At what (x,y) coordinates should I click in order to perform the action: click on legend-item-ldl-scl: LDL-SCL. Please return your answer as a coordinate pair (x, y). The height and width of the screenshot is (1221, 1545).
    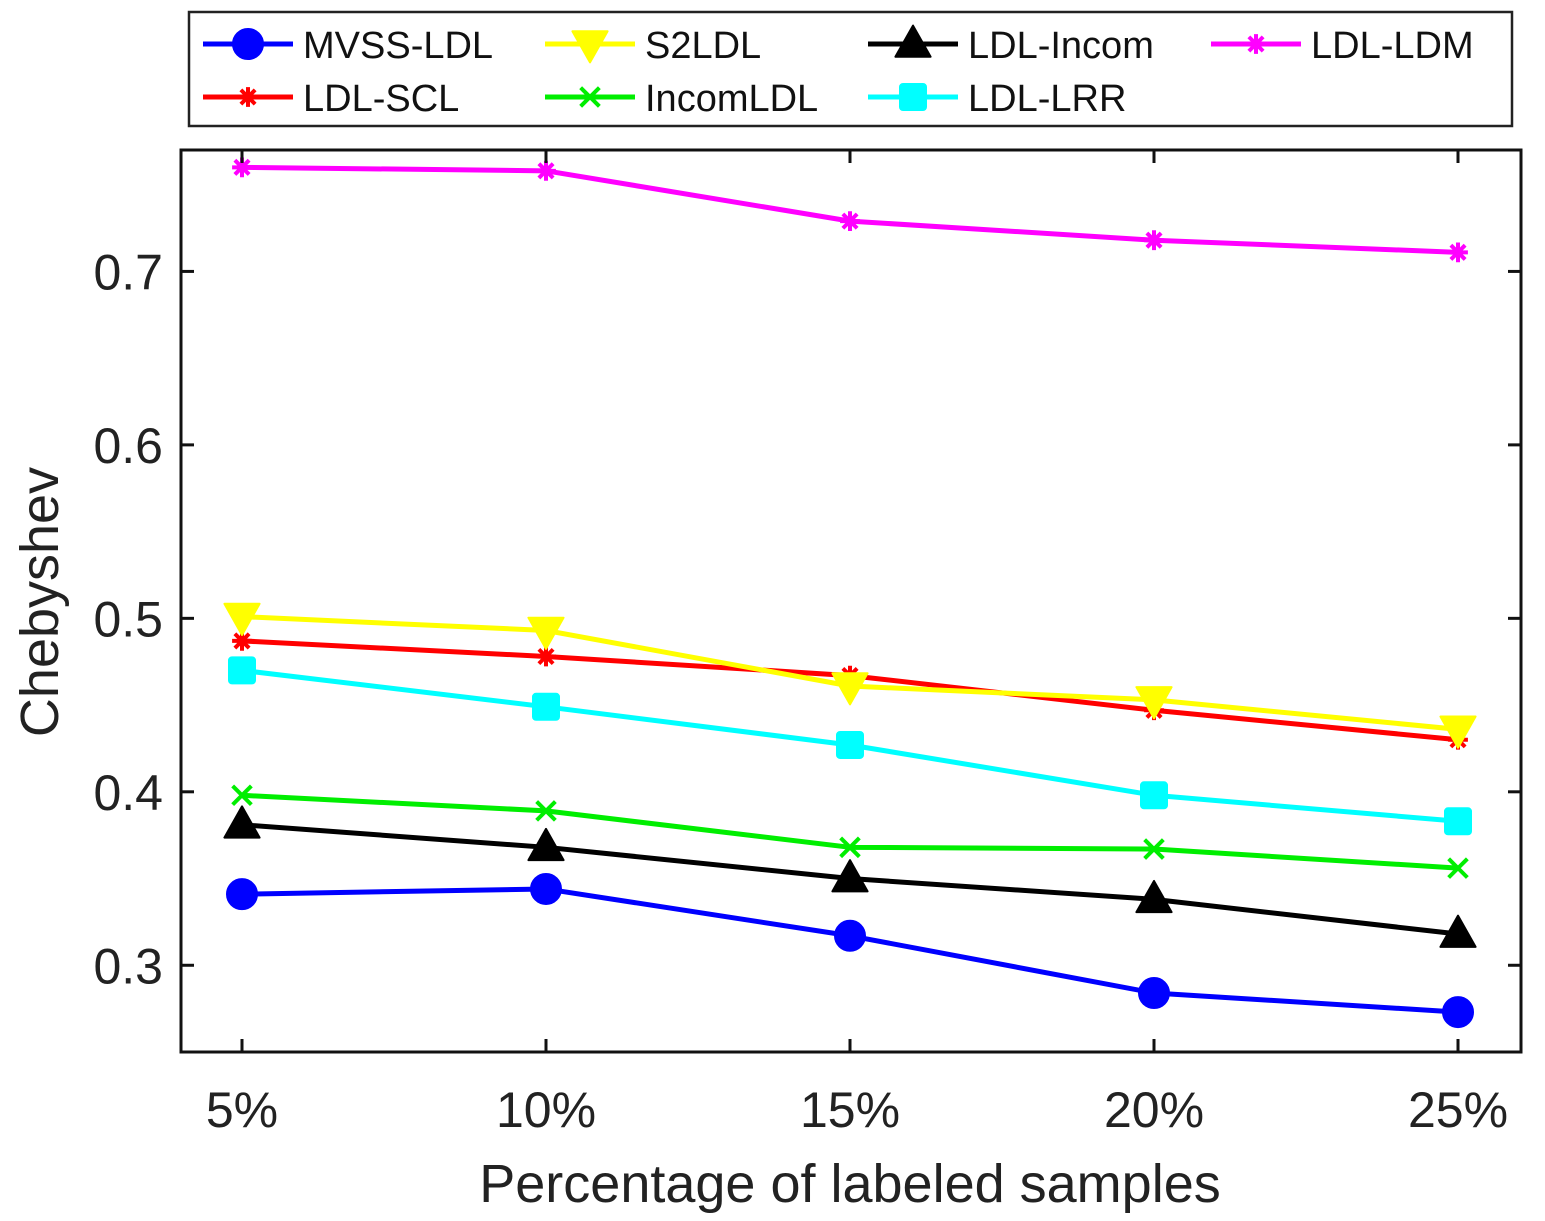
    Looking at the image, I should click on (331, 99).